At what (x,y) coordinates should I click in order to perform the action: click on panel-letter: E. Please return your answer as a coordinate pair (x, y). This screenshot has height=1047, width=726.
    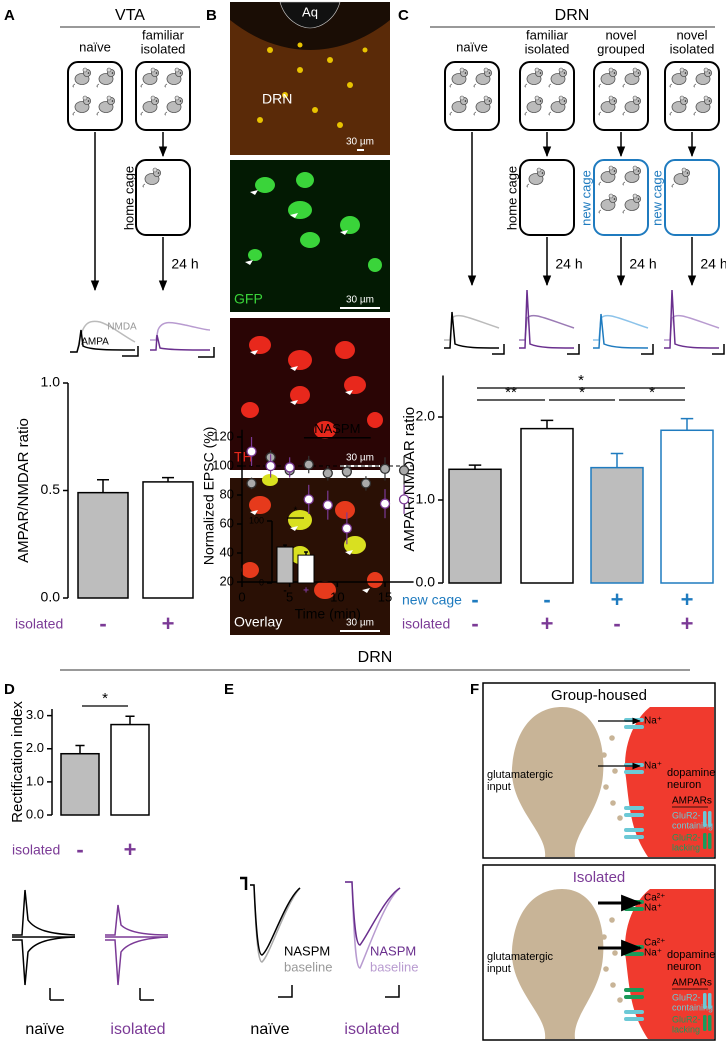
    Looking at the image, I should click on (229, 689).